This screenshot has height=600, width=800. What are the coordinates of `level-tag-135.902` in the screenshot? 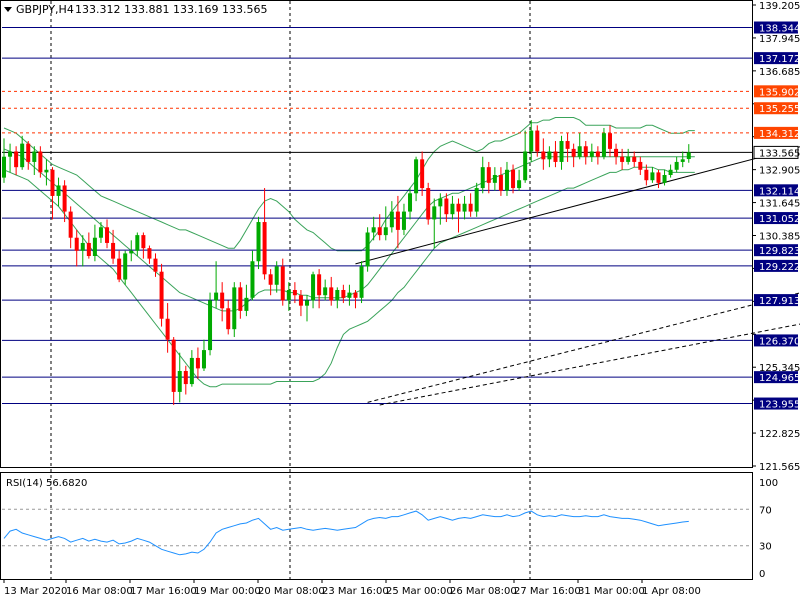 It's located at (776, 91).